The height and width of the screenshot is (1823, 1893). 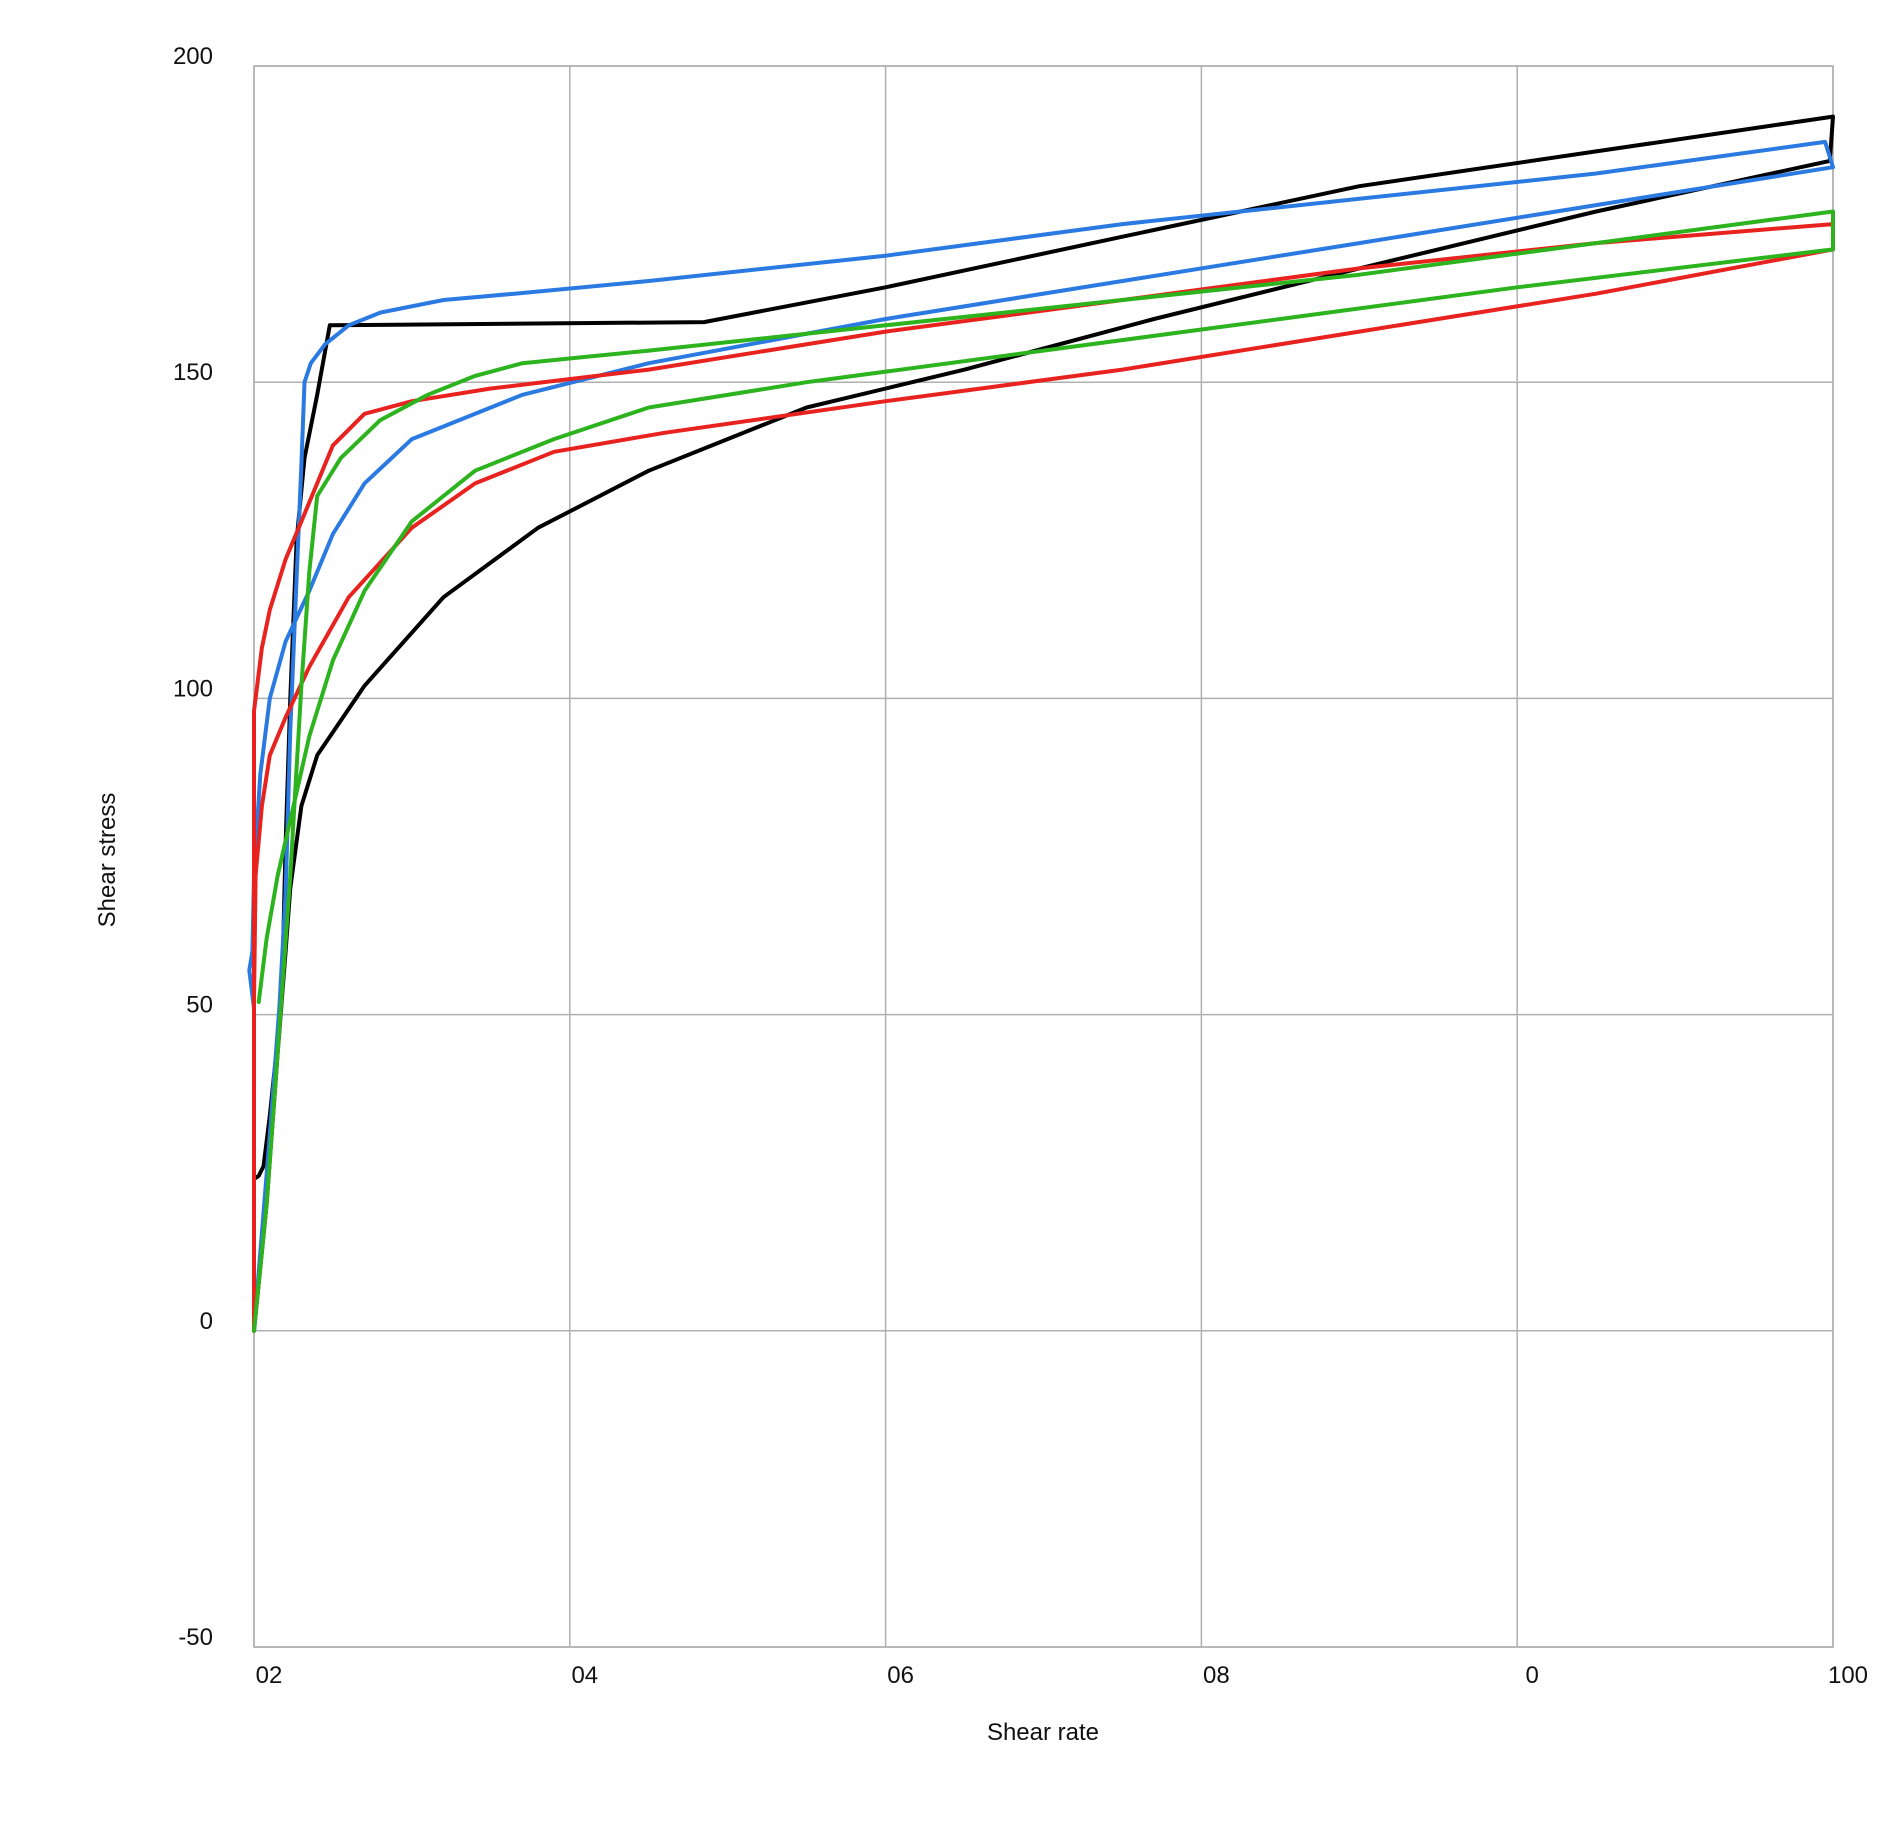 What do you see at coordinates (584, 1675) in the screenshot?
I see `x-tick-label: 04` at bounding box center [584, 1675].